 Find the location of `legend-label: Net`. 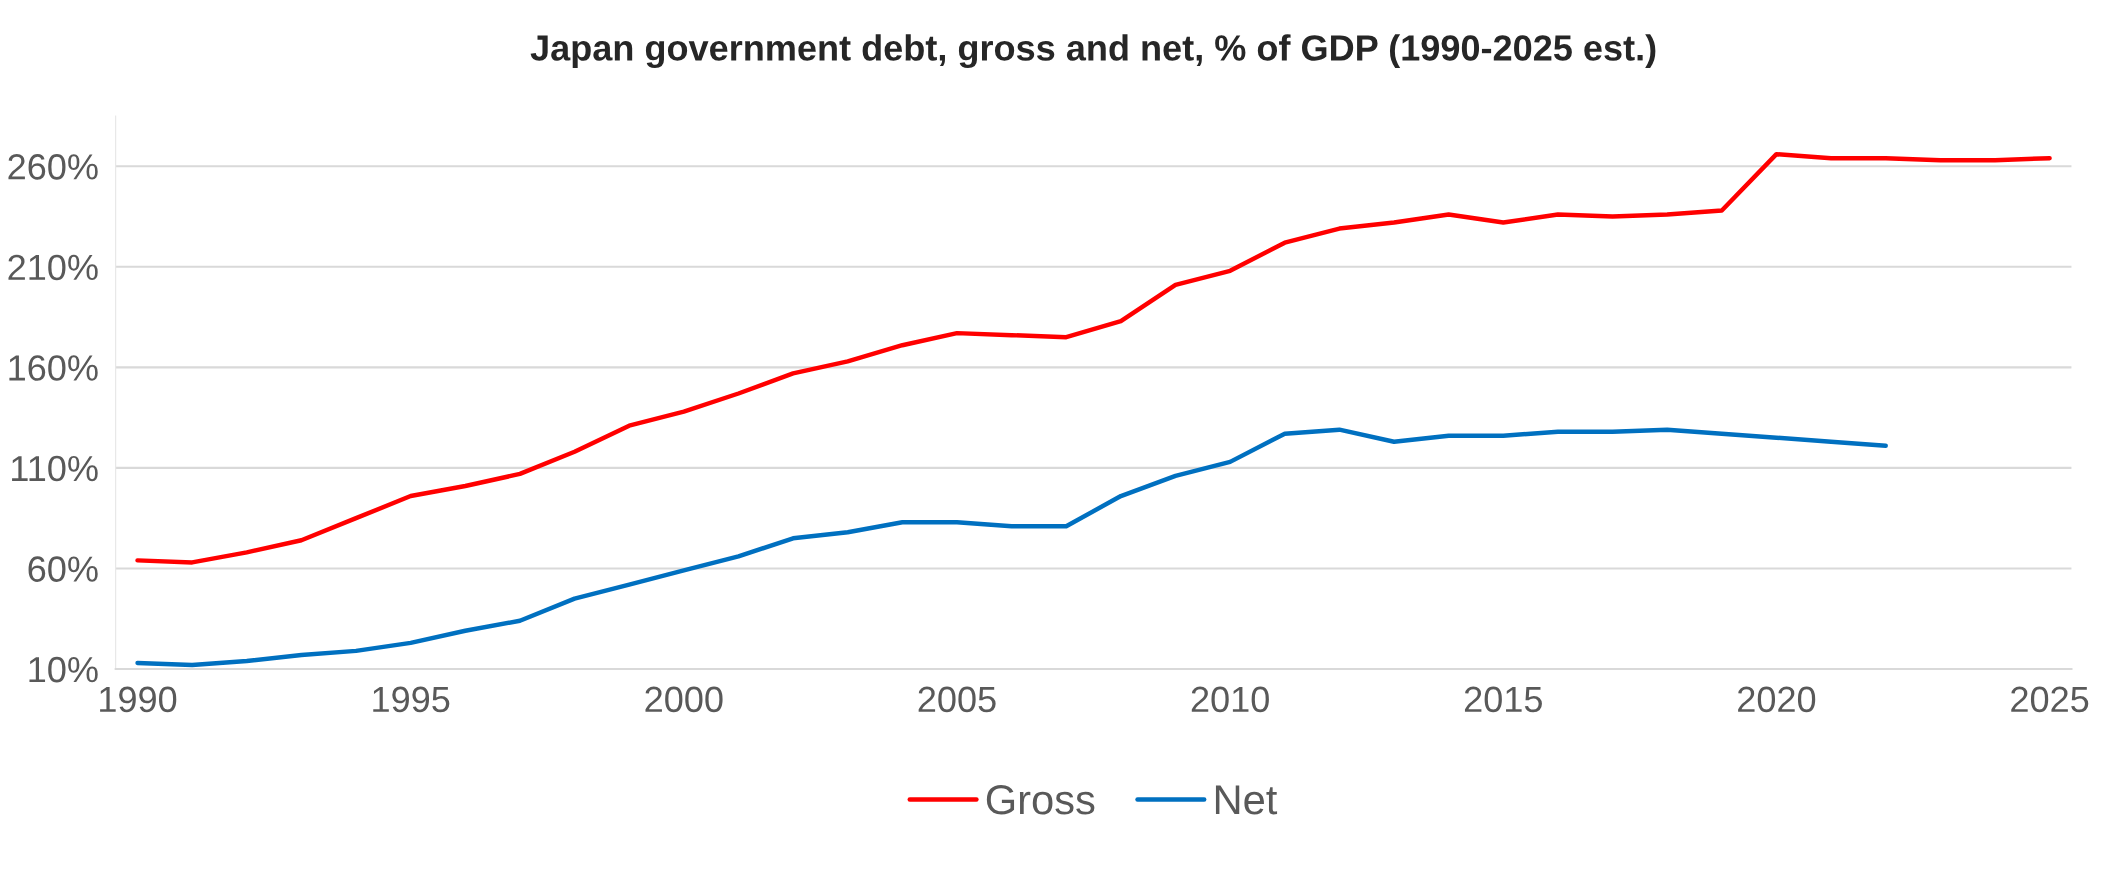

legend-label: Net is located at coordinates (1246, 800).